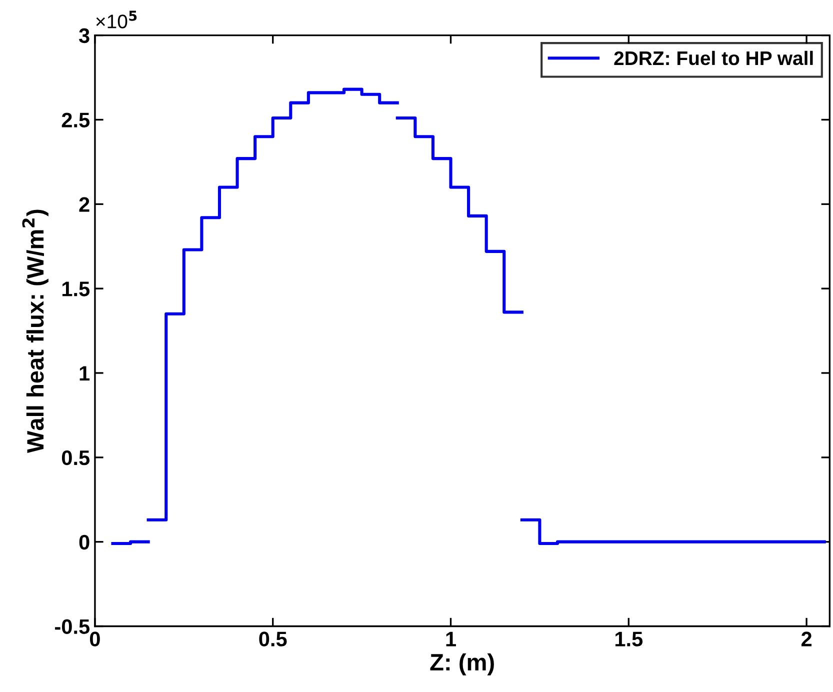 The width and height of the screenshot is (833, 692). What do you see at coordinates (76, 289) in the screenshot?
I see `y-tick-label: 1.5` at bounding box center [76, 289].